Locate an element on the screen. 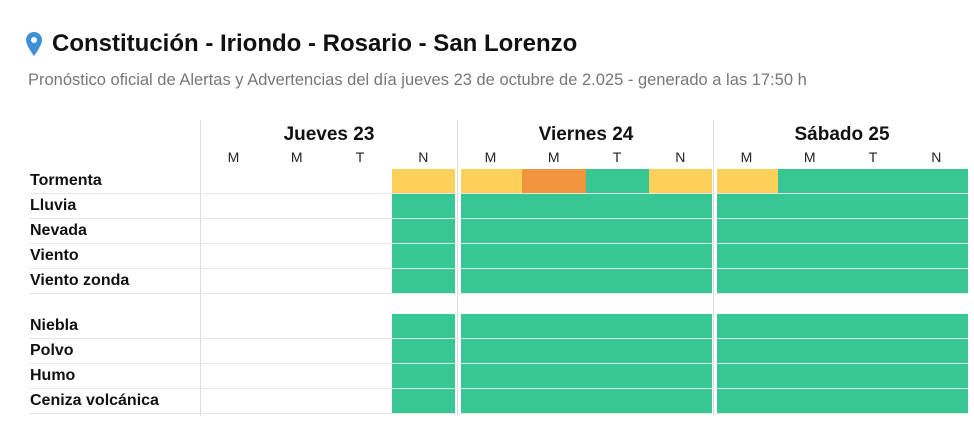  hazard-label: Niebla is located at coordinates (115, 326).